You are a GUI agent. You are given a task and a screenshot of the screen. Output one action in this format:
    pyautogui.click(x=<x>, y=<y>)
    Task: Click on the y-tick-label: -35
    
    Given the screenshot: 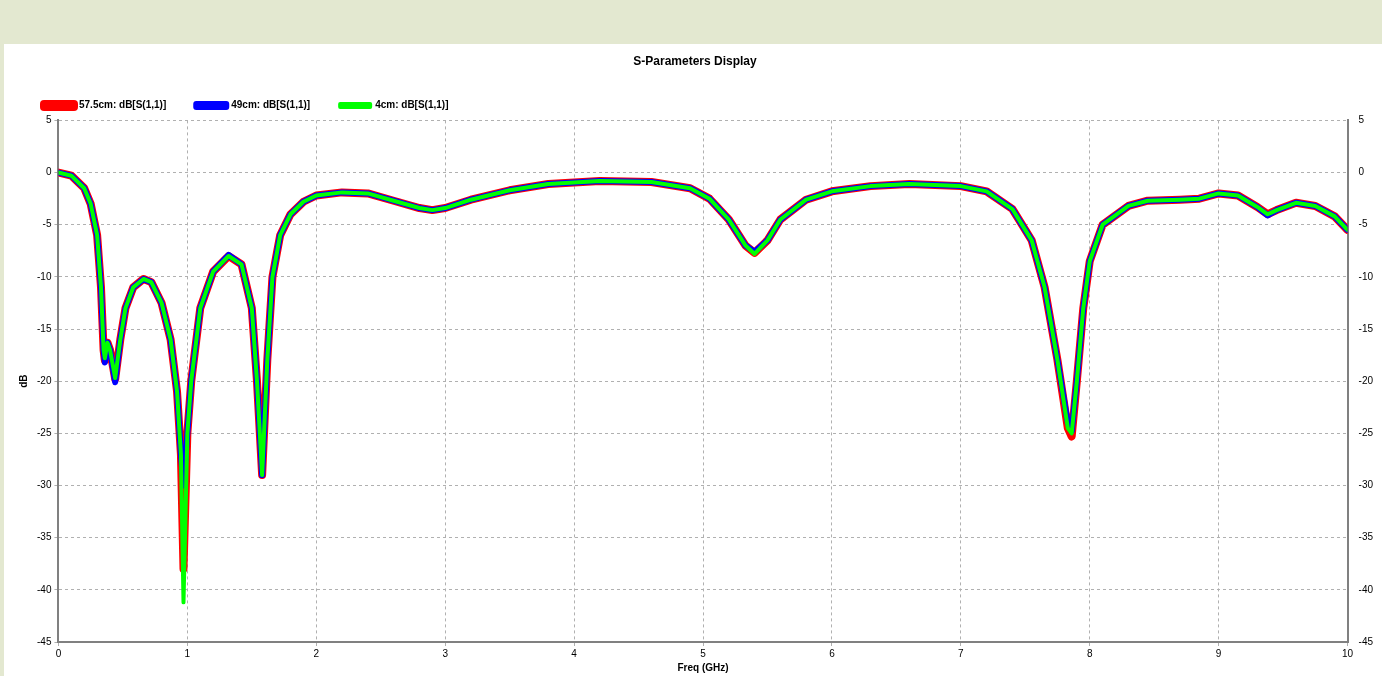 What is the action you would take?
    pyautogui.click(x=44, y=537)
    